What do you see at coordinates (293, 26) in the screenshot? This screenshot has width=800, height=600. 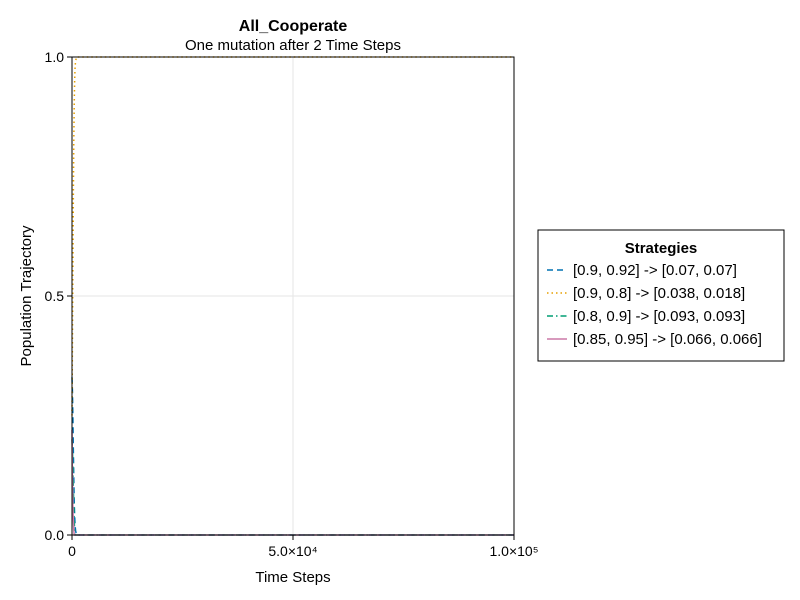 I see `chart-title: All_Cooperate` at bounding box center [293, 26].